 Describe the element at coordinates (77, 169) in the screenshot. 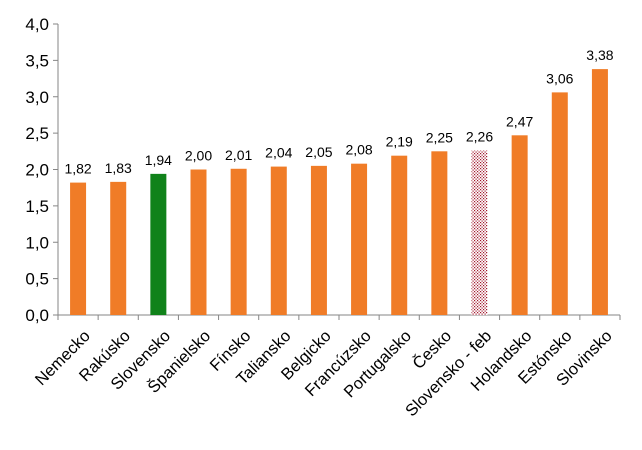

I see `data-label: 1,82` at that location.